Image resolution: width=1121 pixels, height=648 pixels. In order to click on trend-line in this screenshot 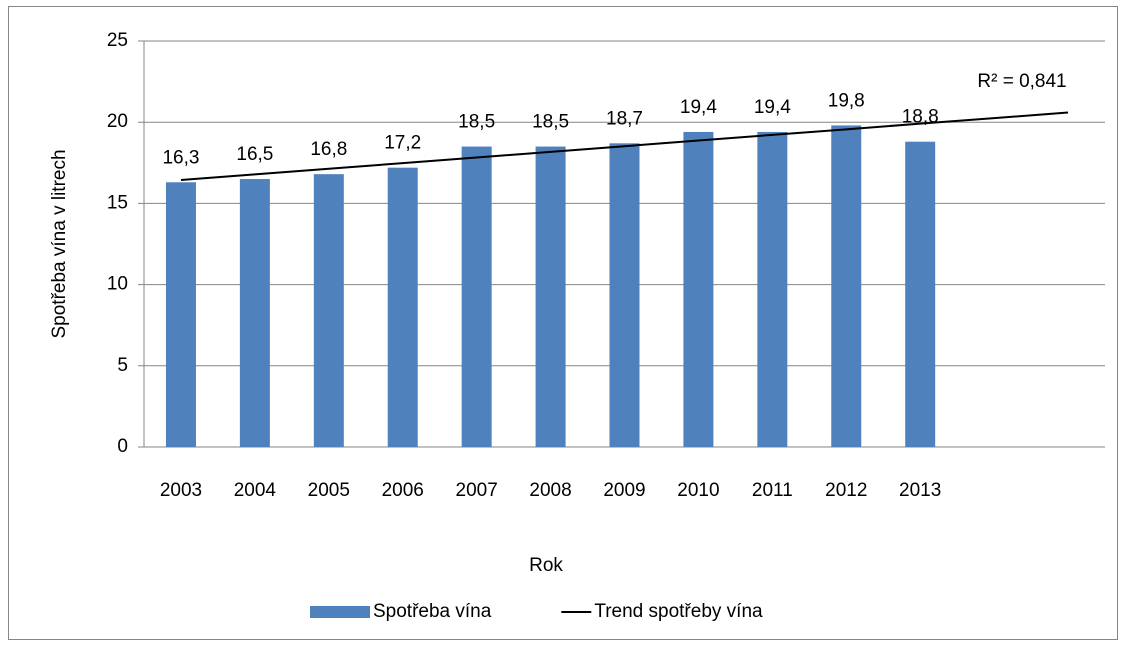, I will do `click(624, 146)`.